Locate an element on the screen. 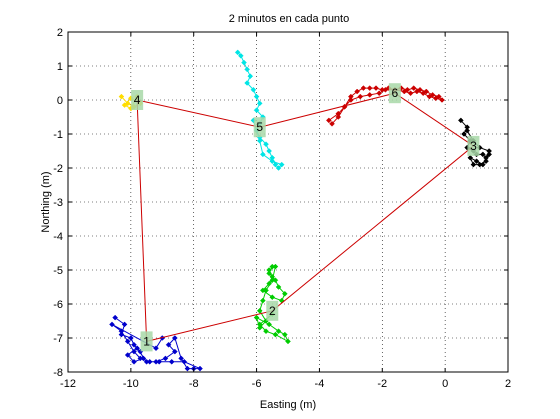 Image resolution: width=560 pixels, height=419 pixels. y-tick-label: -2 is located at coordinates (58, 169).